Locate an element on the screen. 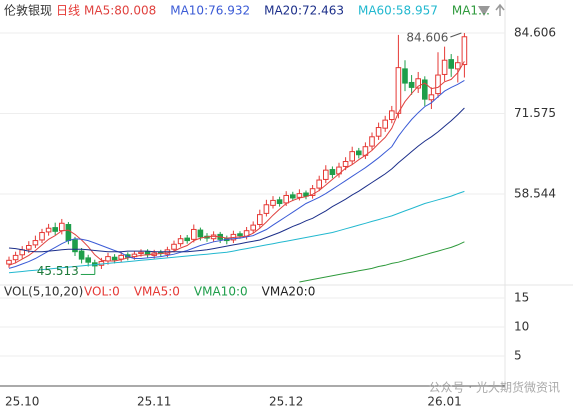  dropdown-icon is located at coordinates (484, 11).